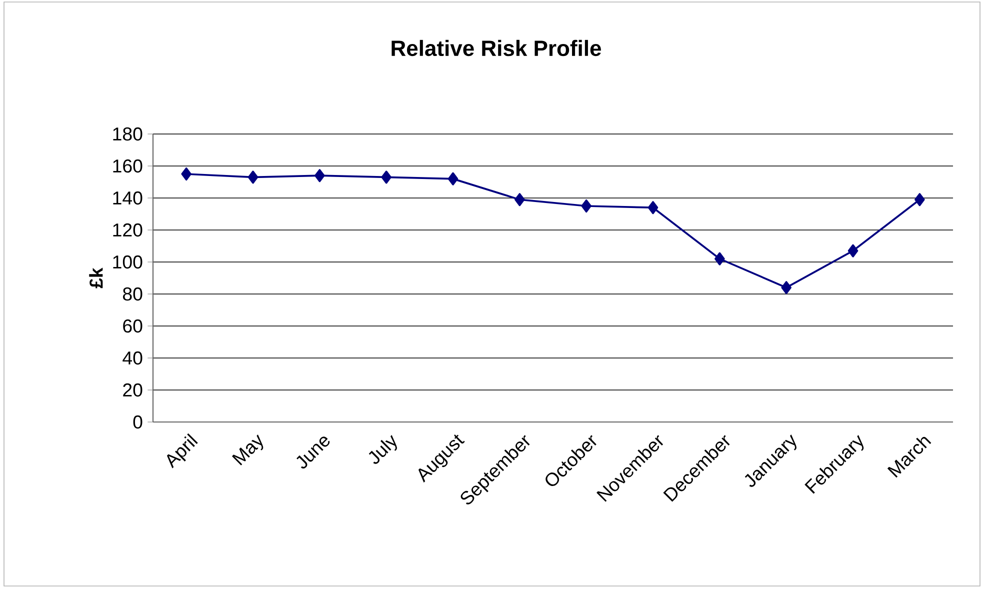 The image size is (982, 590). What do you see at coordinates (127, 134) in the screenshot?
I see `y-tick-label: 180` at bounding box center [127, 134].